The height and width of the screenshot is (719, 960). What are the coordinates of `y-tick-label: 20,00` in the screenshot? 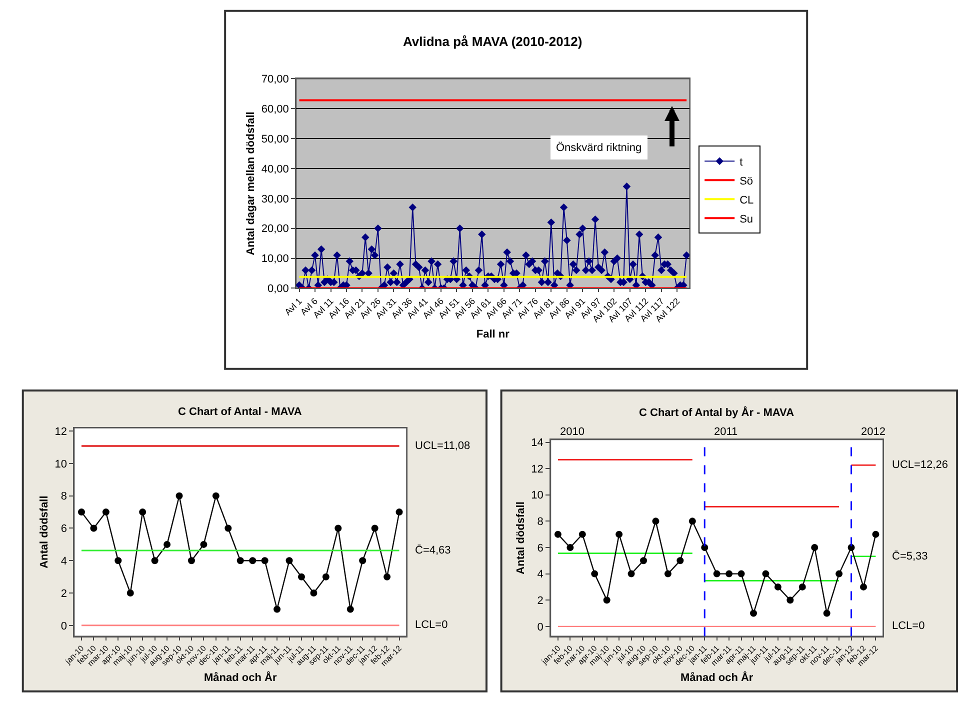 It's located at (275, 229).